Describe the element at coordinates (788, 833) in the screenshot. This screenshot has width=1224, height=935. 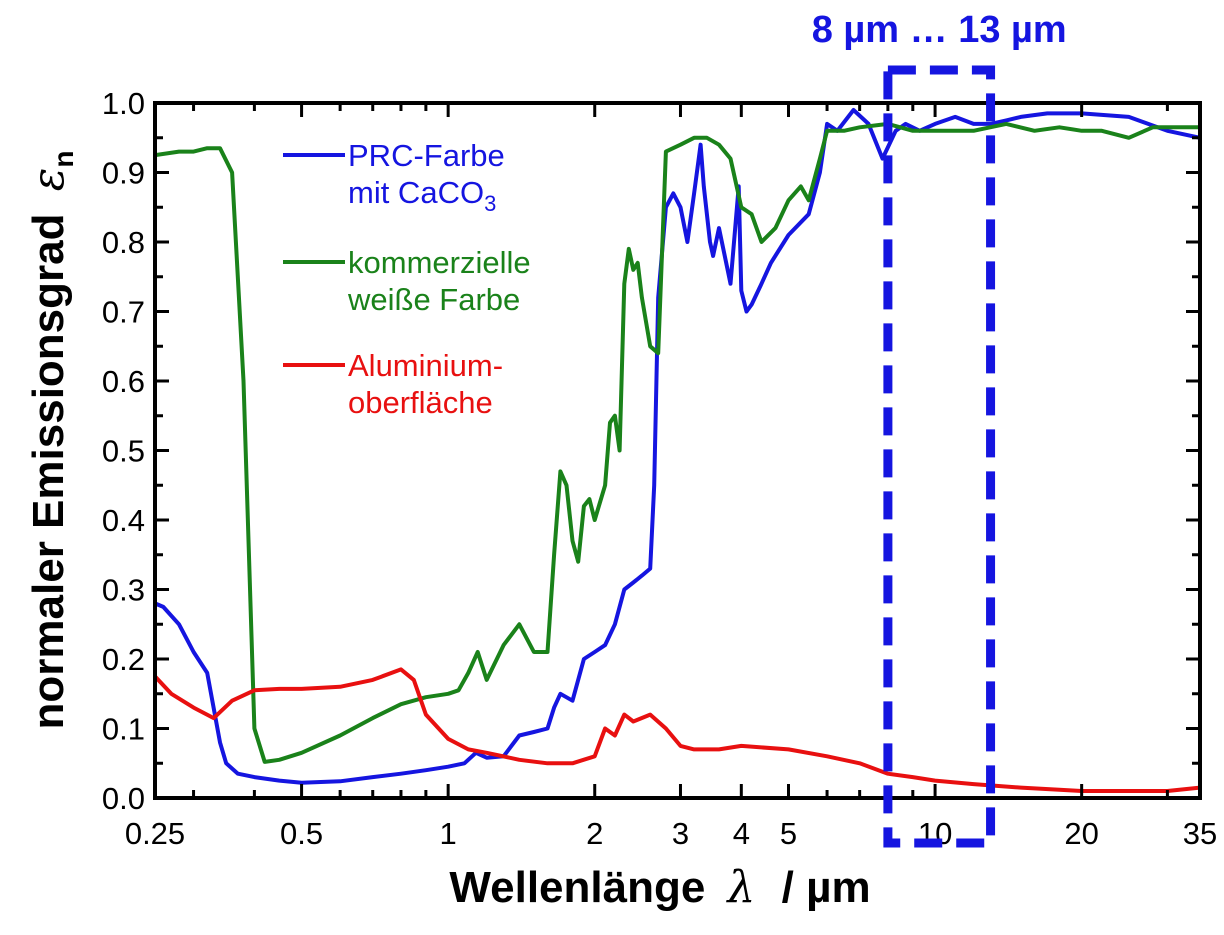
I see `x-tick-label: 5` at that location.